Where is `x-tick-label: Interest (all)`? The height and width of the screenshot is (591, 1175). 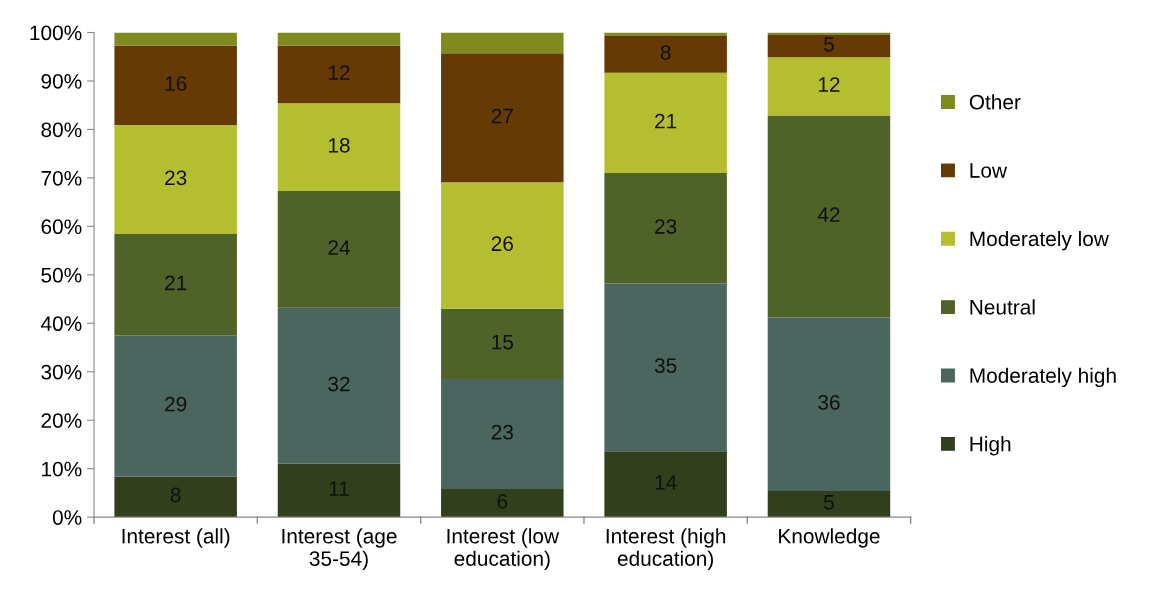
x-tick-label: Interest (all) is located at coordinates (176, 538).